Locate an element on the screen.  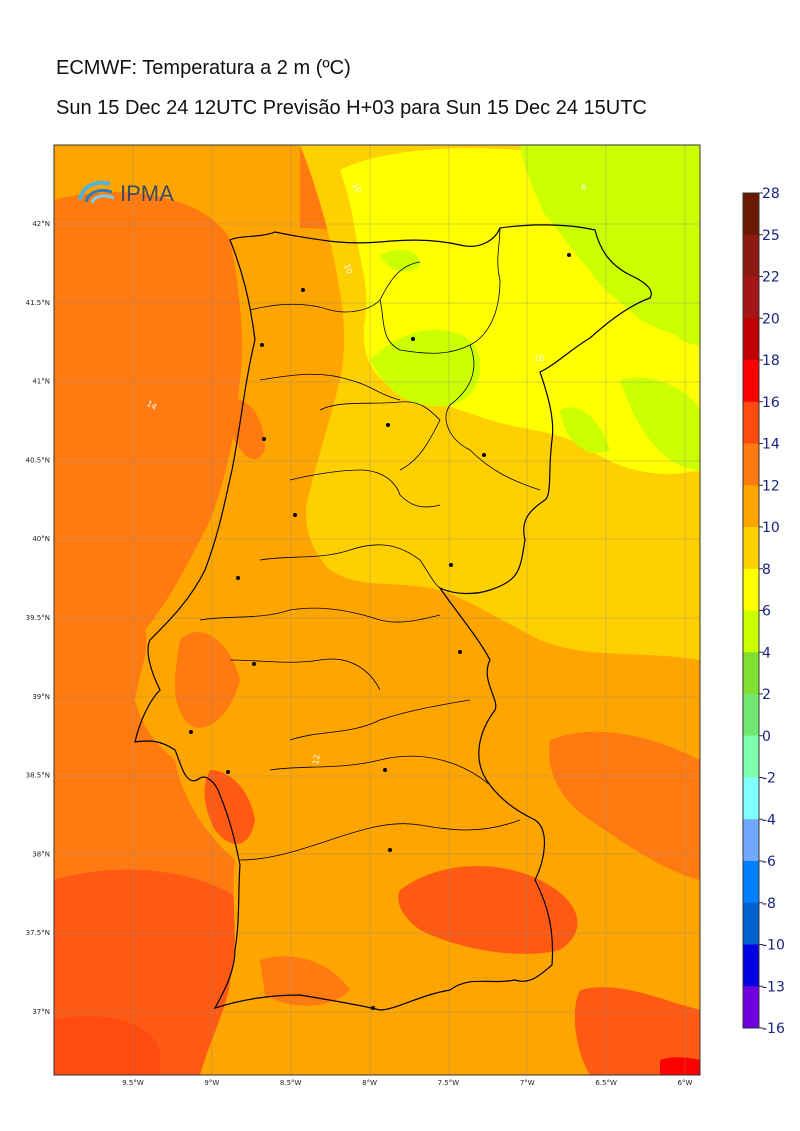
ipma-logo: IPMA is located at coordinates (126, 193).